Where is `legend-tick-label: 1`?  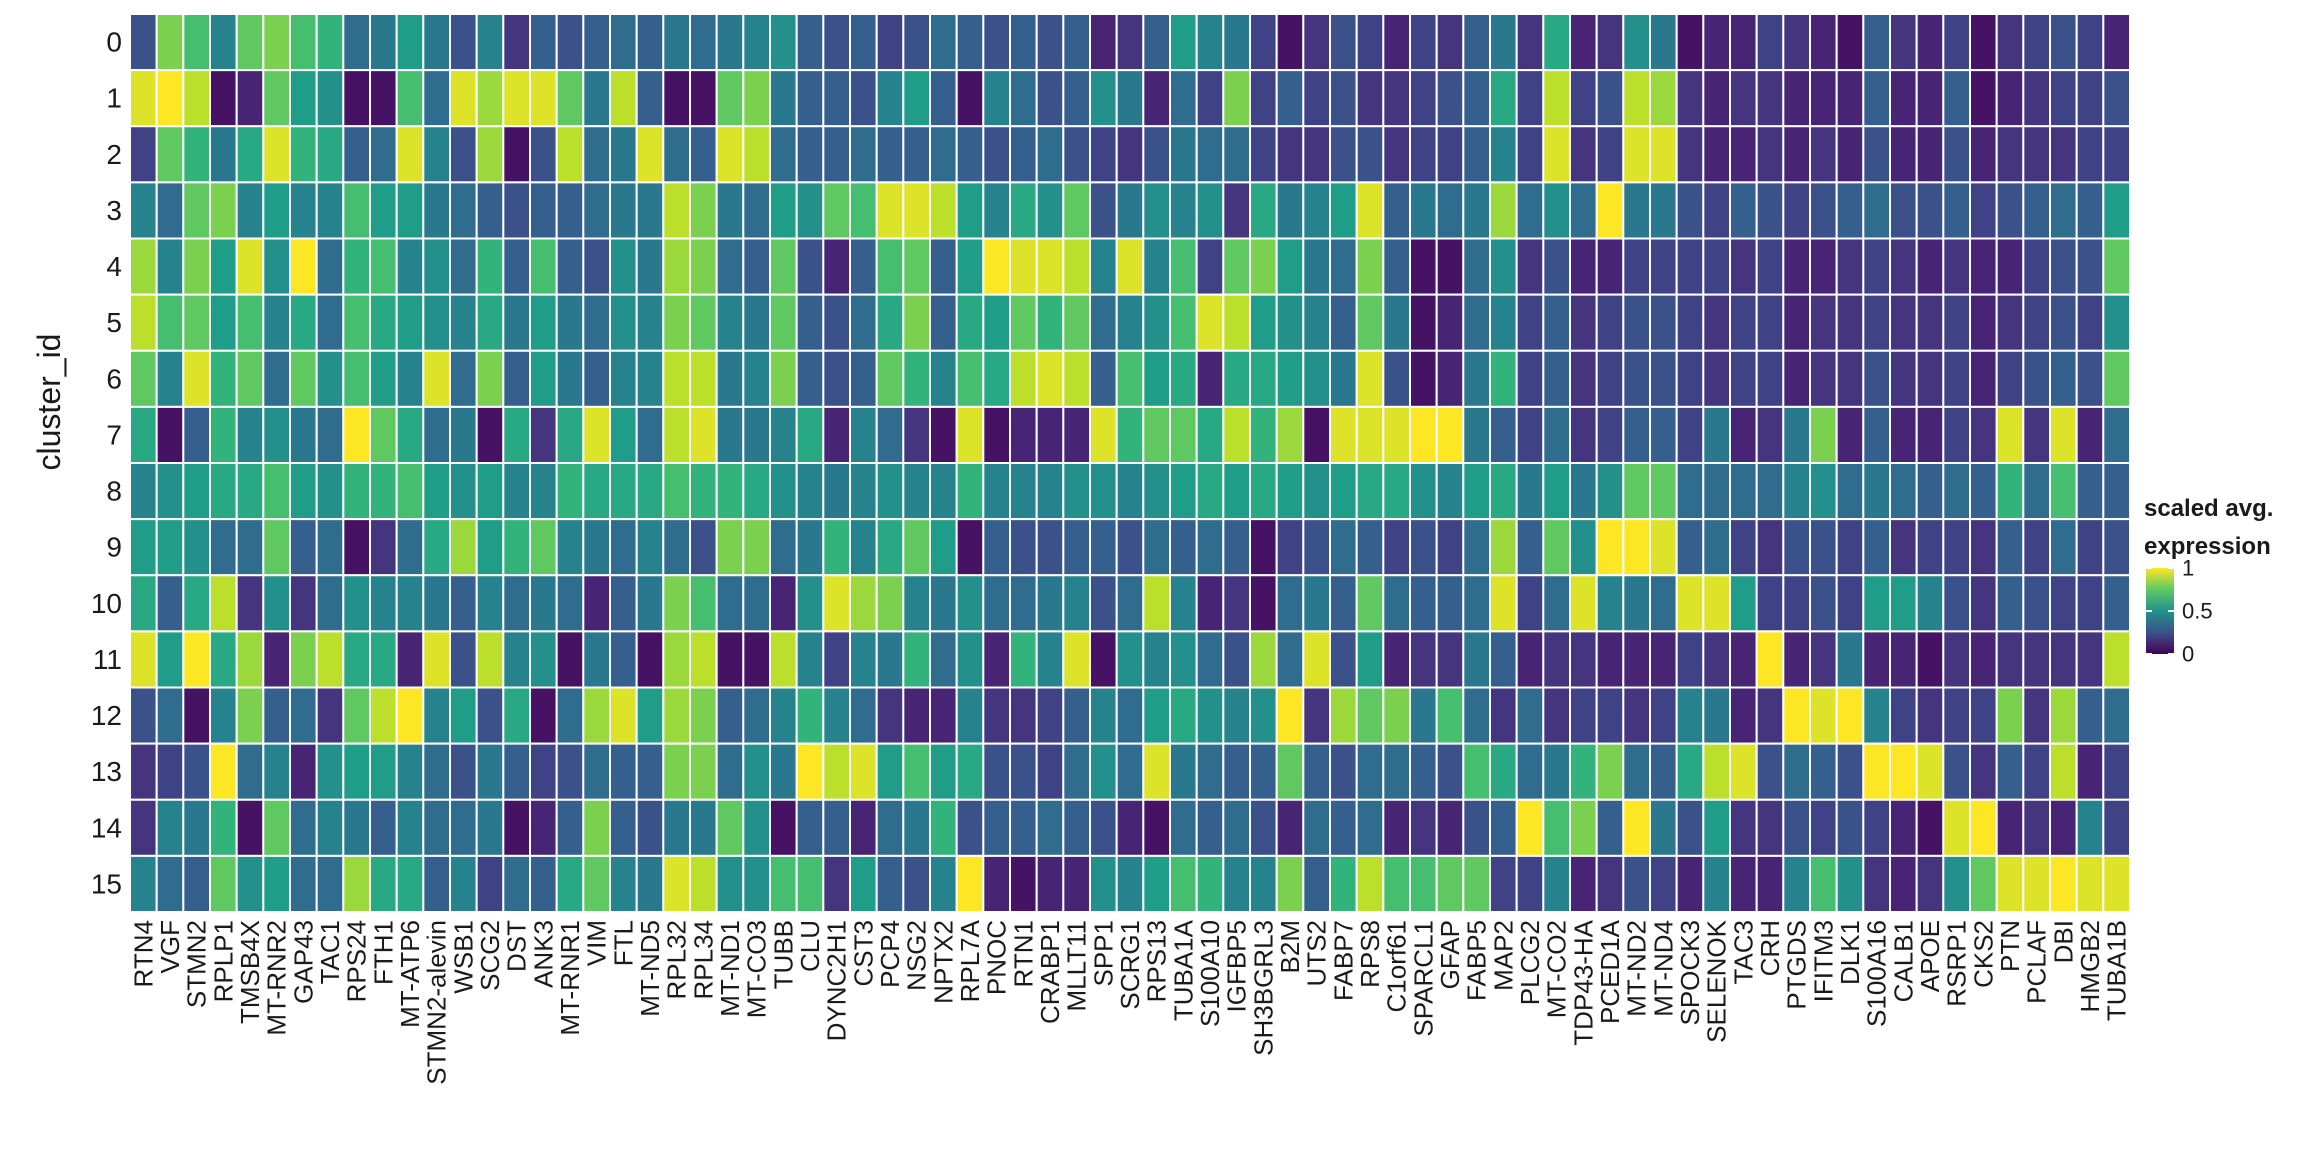
legend-tick-label: 1 is located at coordinates (2188, 568).